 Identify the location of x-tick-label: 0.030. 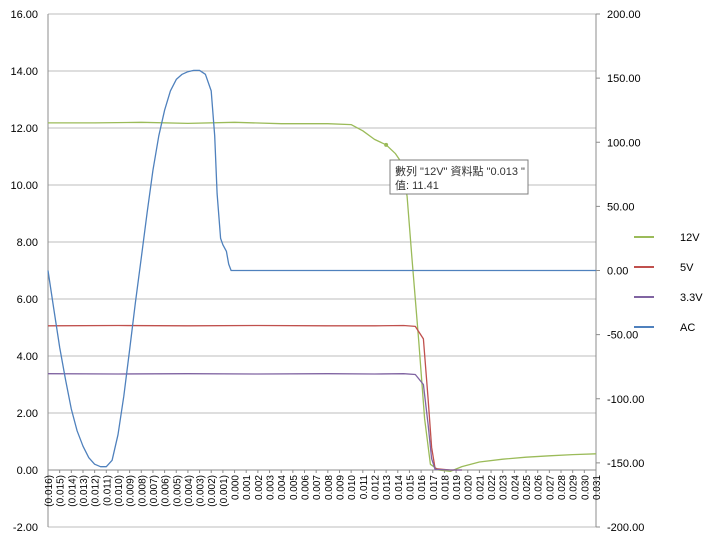
(585, 487).